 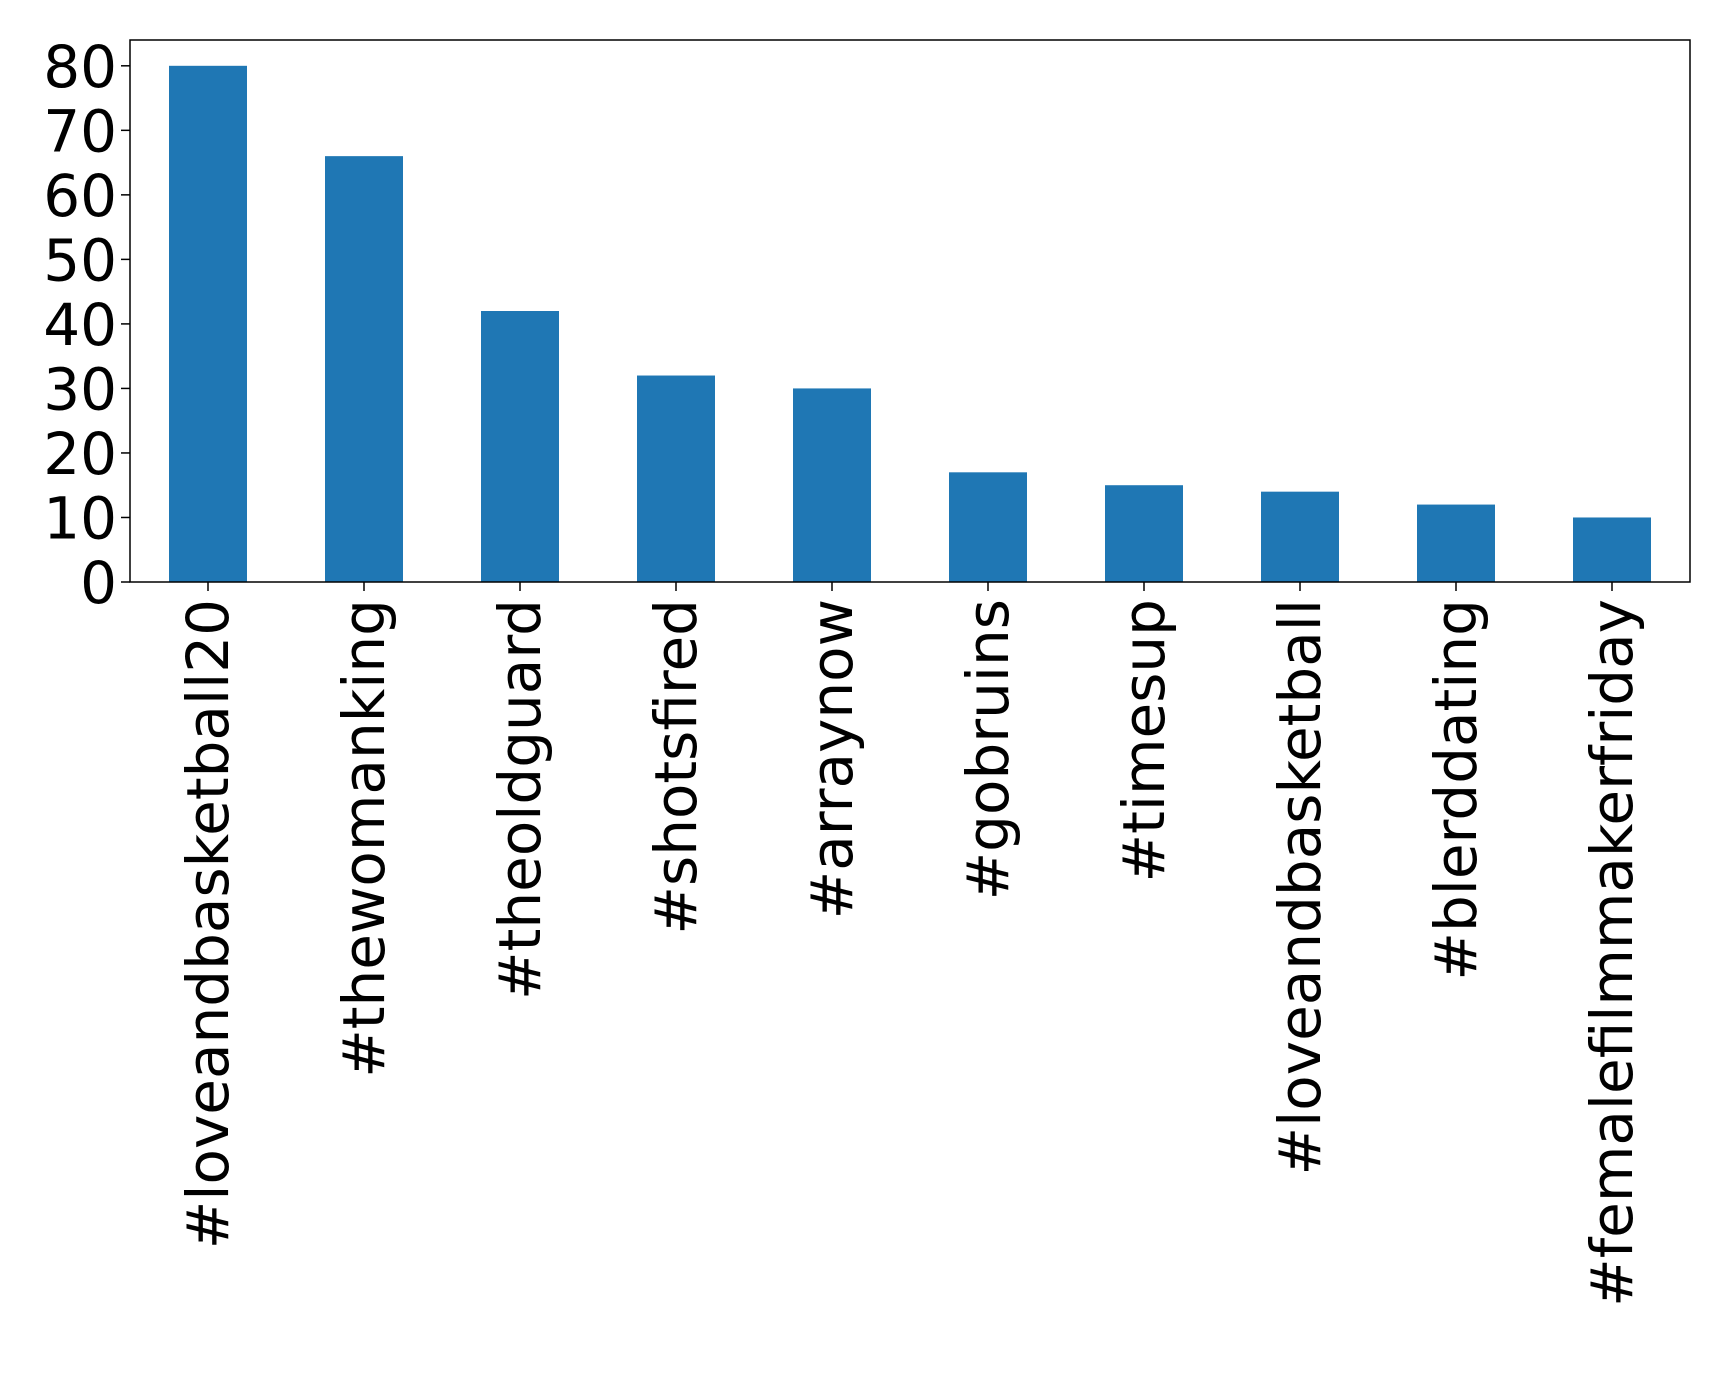 What do you see at coordinates (1456, 790) in the screenshot?
I see `x-tick-label: #blerddating` at bounding box center [1456, 790].